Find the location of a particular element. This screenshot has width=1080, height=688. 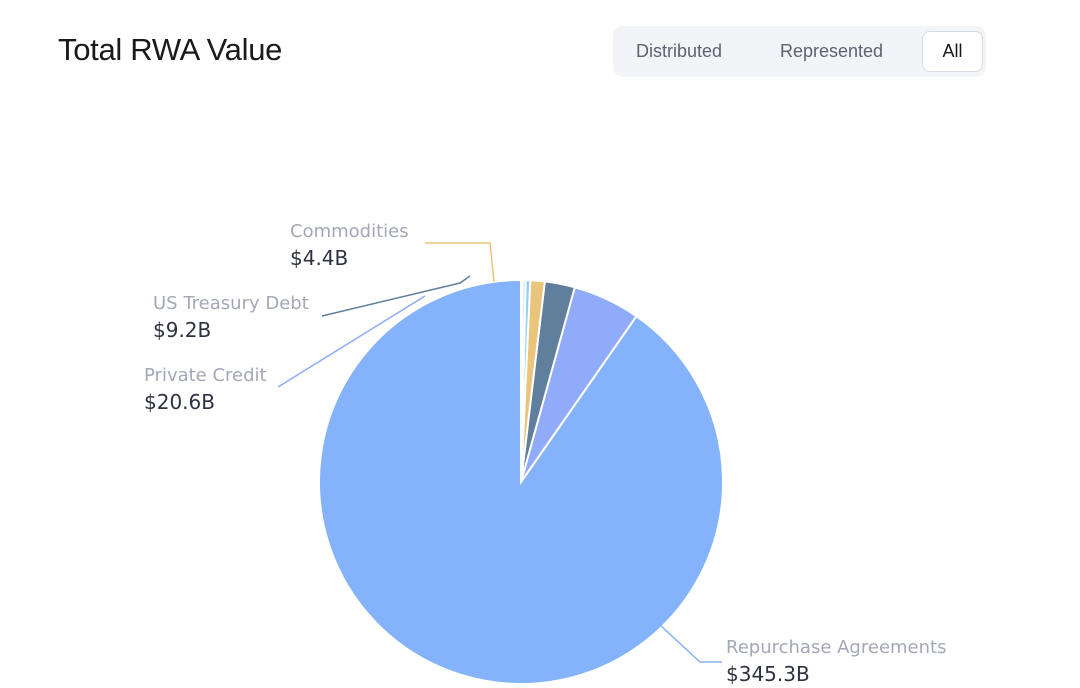

leader-line-private-credit is located at coordinates (351, 341).